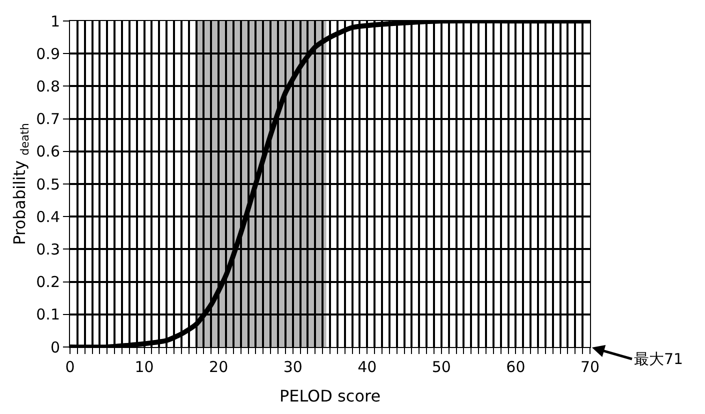 This screenshot has height=414, width=705. I want to click on y-tick-label: 0.5, so click(48, 184).